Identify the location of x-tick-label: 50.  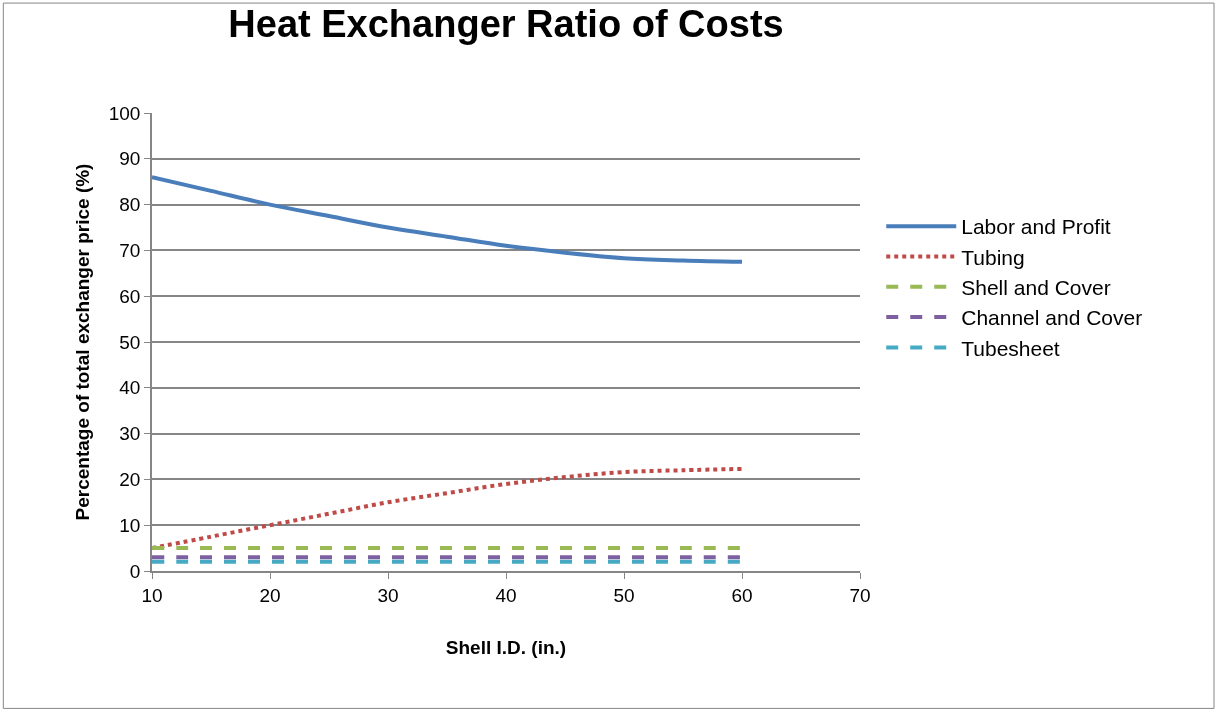
(624, 595).